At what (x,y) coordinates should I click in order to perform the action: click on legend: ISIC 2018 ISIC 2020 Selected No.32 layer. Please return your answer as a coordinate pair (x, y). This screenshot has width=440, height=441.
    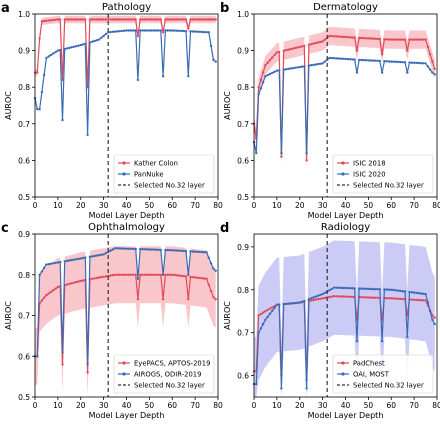
    Looking at the image, I should click on (383, 174).